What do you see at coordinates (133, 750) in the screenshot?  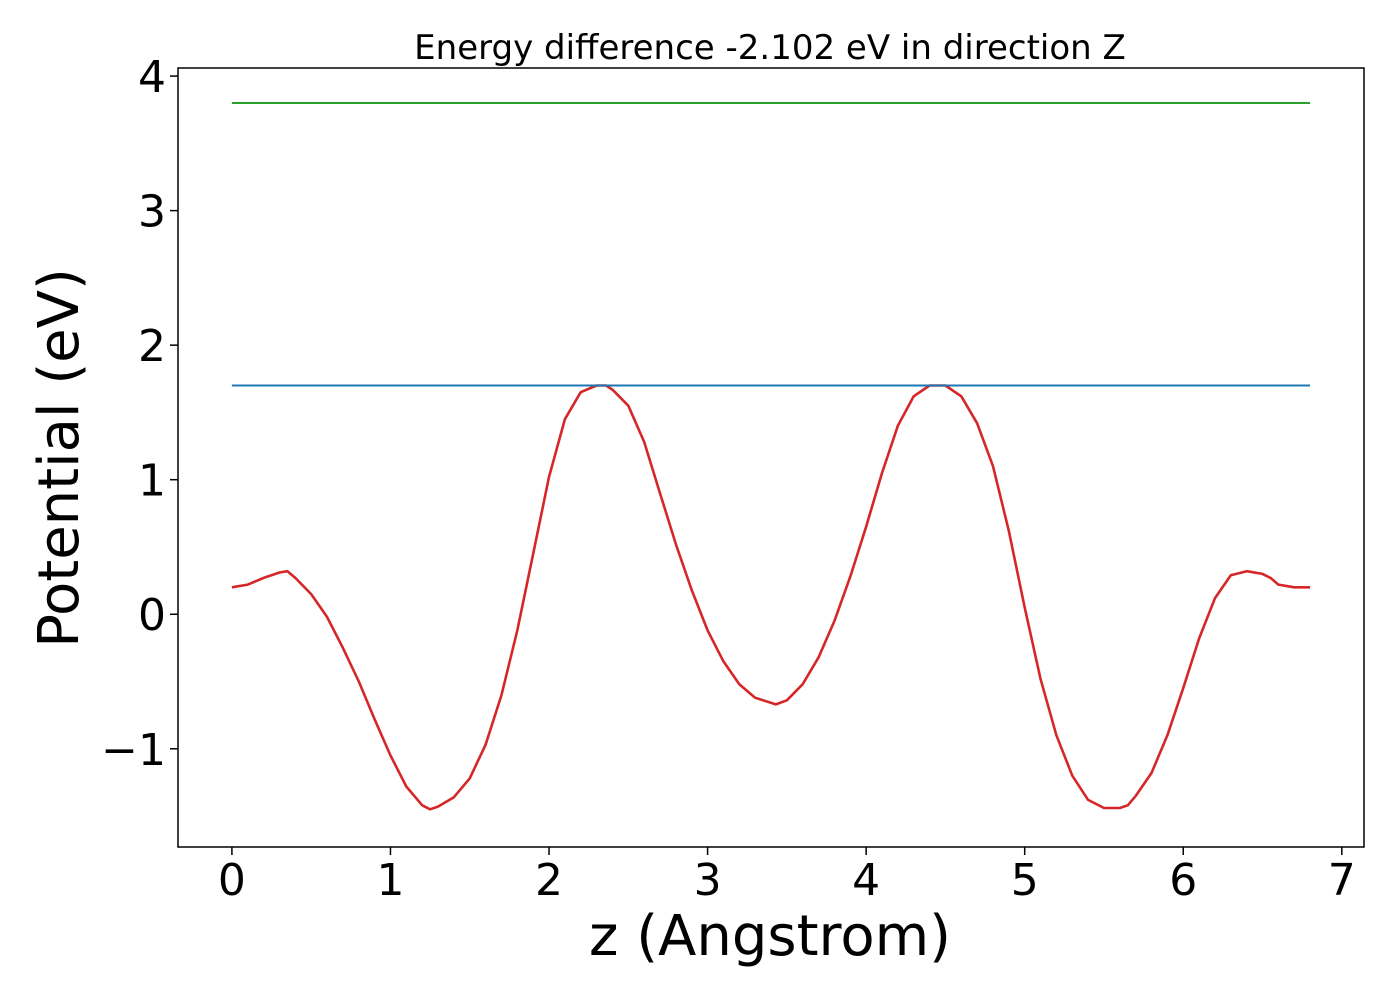 I see `y-tick-label: −1` at bounding box center [133, 750].